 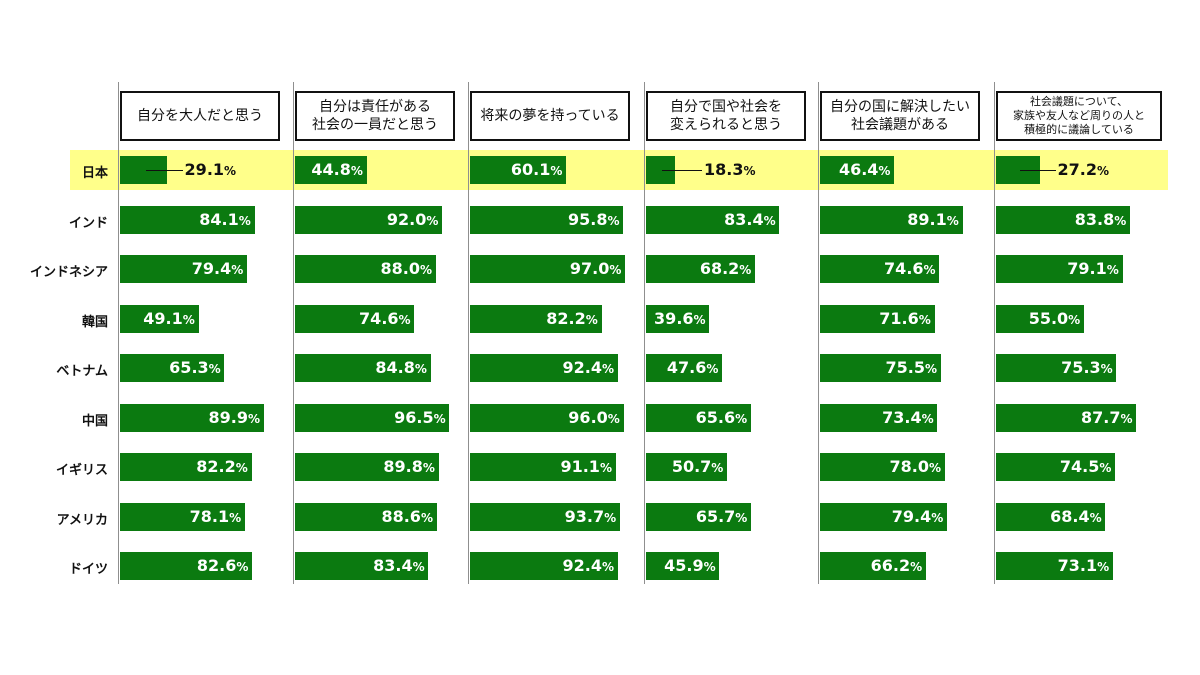 I want to click on data-label-value: 79.4, so click(x=911, y=516).